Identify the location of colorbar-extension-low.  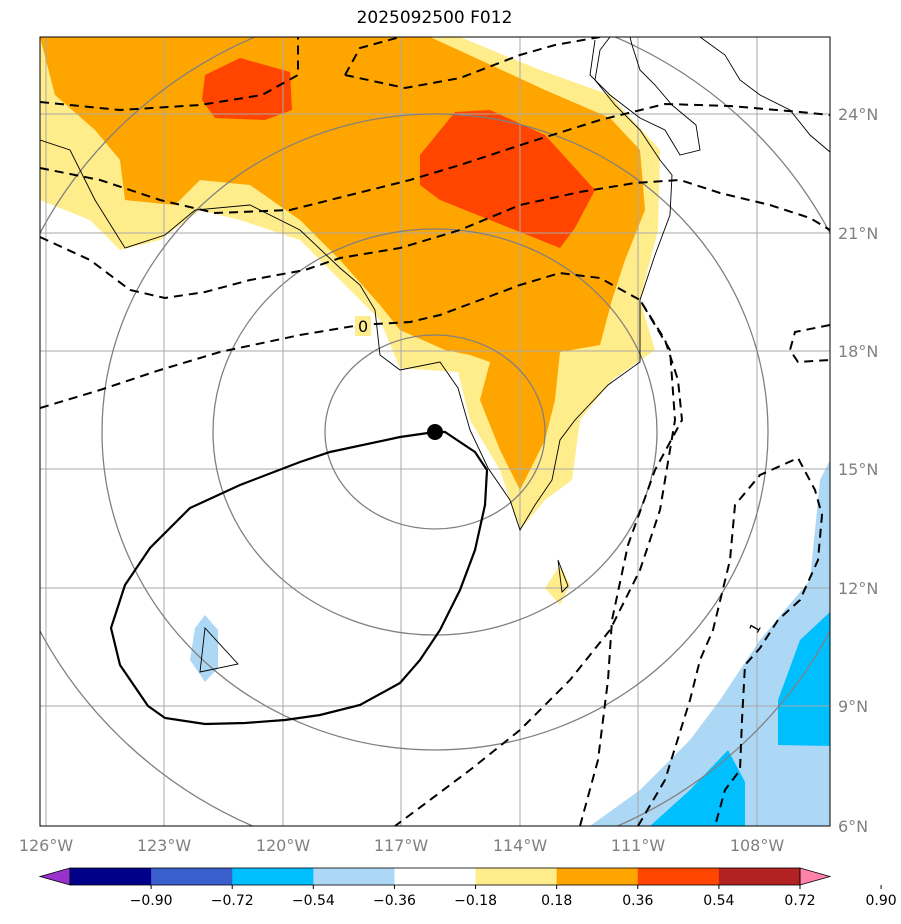
(54, 876).